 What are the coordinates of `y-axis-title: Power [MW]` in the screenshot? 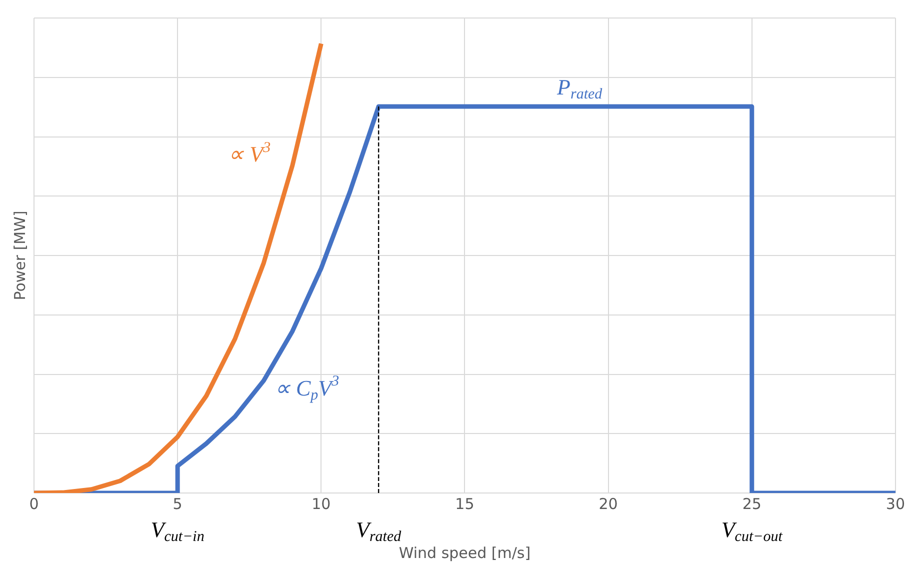 It's located at (19, 255).